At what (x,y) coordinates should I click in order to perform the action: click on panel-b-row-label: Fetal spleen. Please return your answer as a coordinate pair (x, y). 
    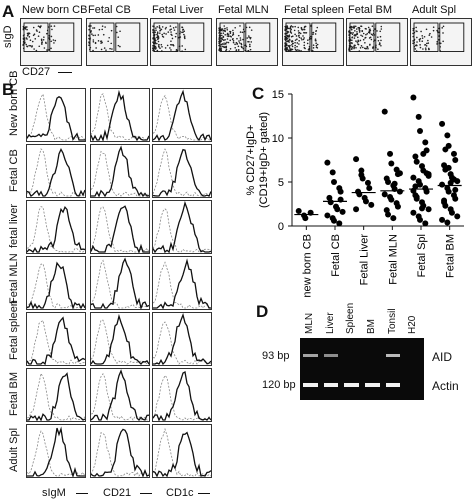
    Looking at the image, I should click on (14, 330).